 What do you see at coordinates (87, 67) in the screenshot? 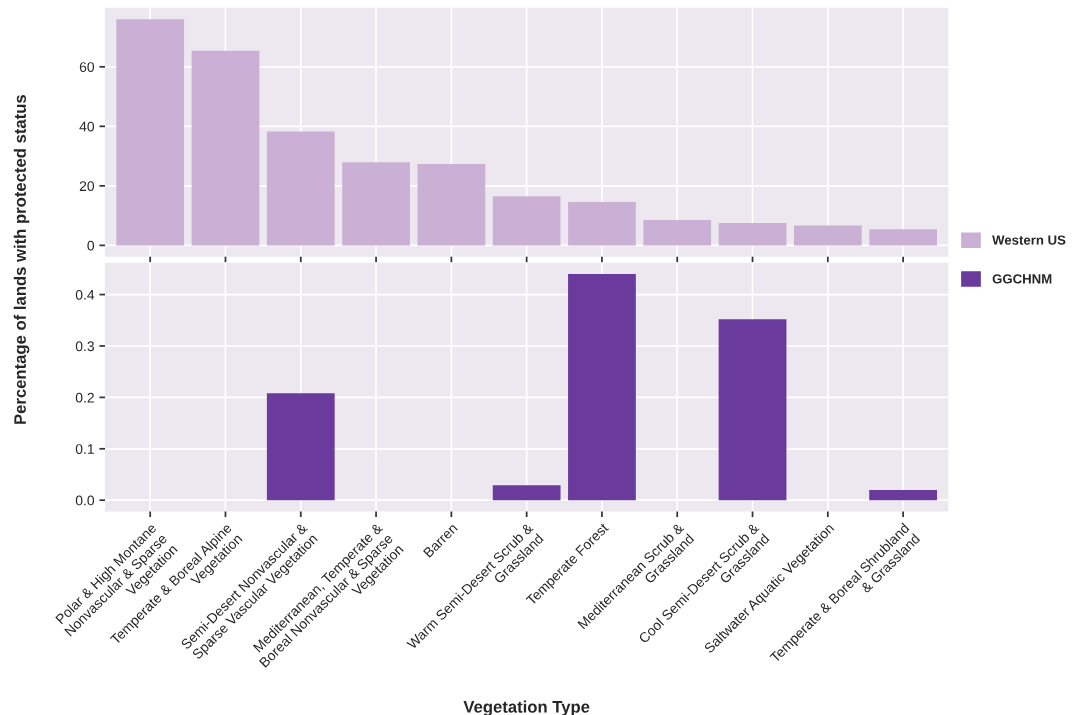
I see `y-tick-label: 60` at bounding box center [87, 67].